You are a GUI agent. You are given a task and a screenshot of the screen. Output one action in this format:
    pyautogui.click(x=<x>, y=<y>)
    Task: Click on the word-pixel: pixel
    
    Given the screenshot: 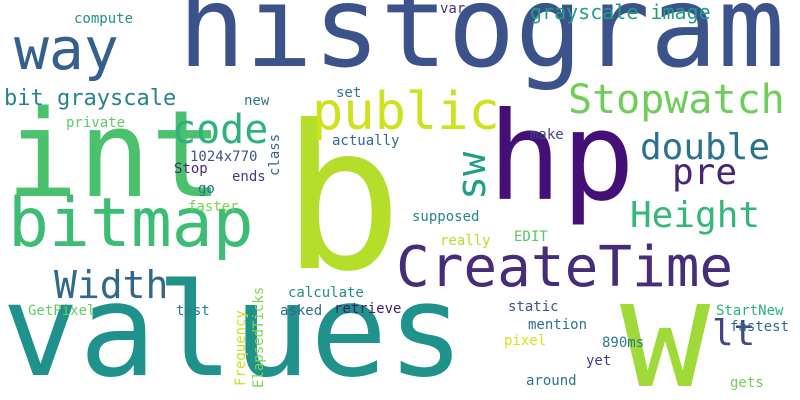 What is the action you would take?
    pyautogui.click(x=525, y=341)
    